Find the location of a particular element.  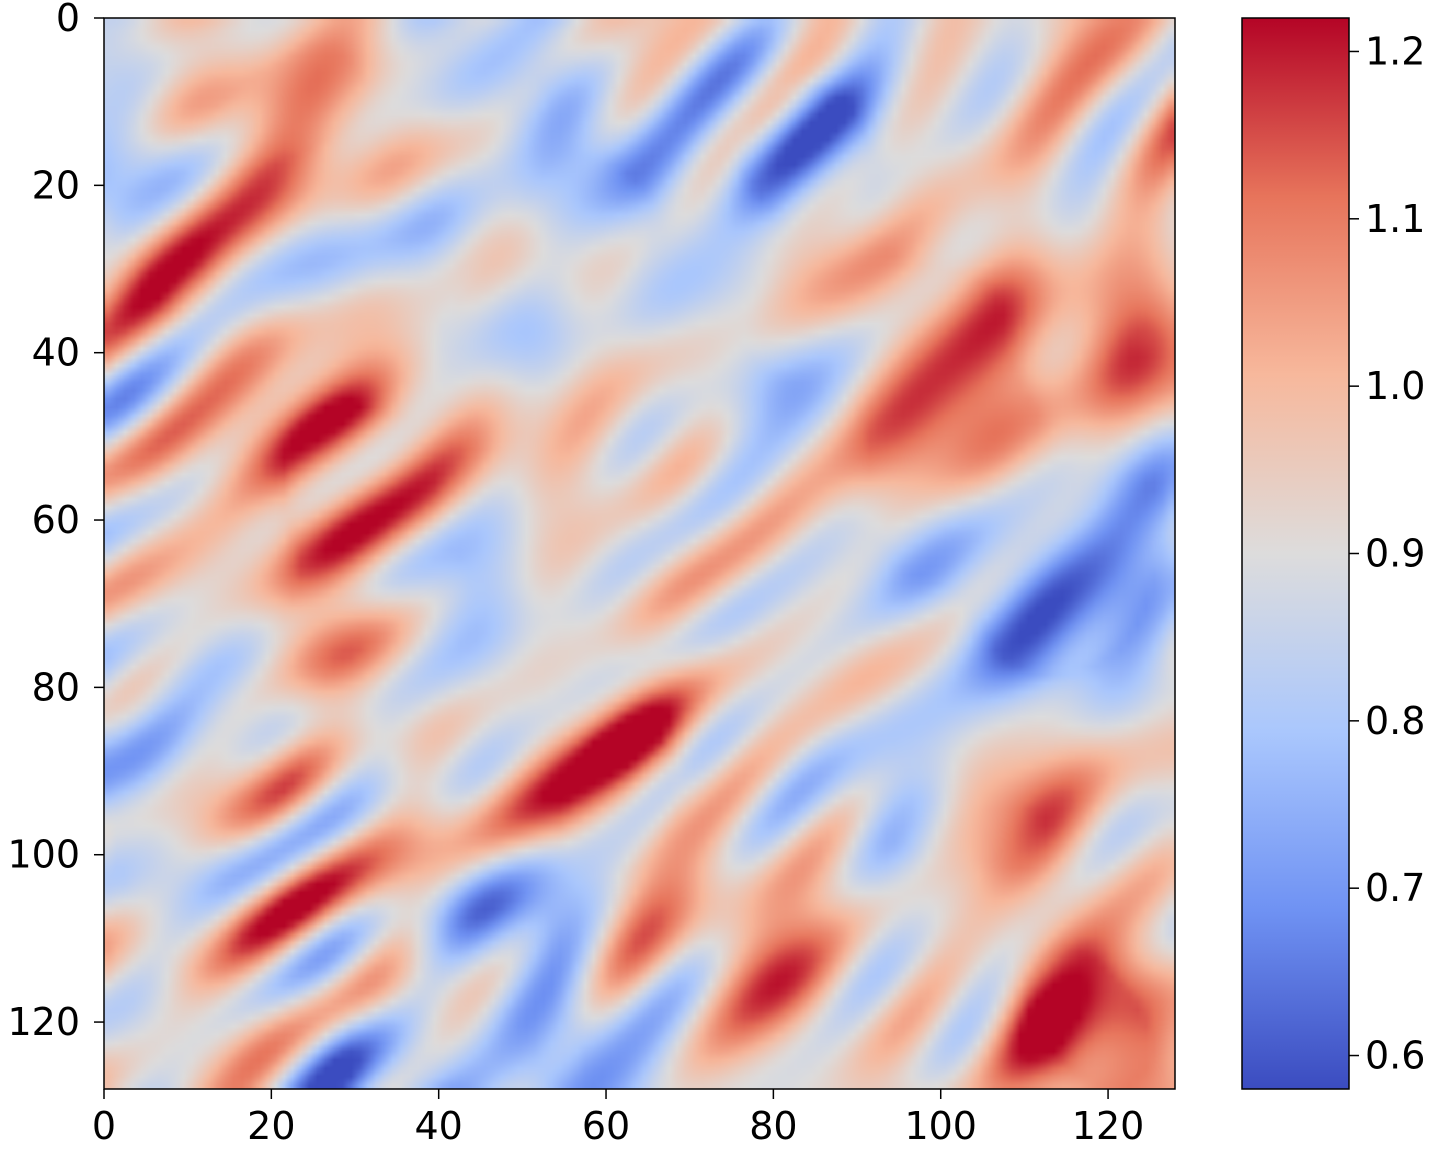

y-axis: 0 20 40 60 80 100 120 is located at coordinates (55, 522).